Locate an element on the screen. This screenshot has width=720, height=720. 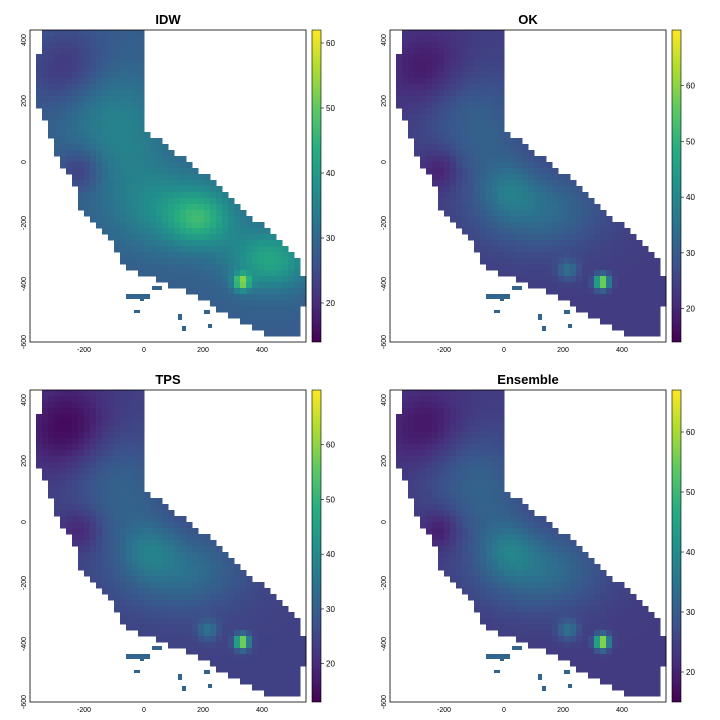
x-tick-label: -200 is located at coordinates (84, 710).